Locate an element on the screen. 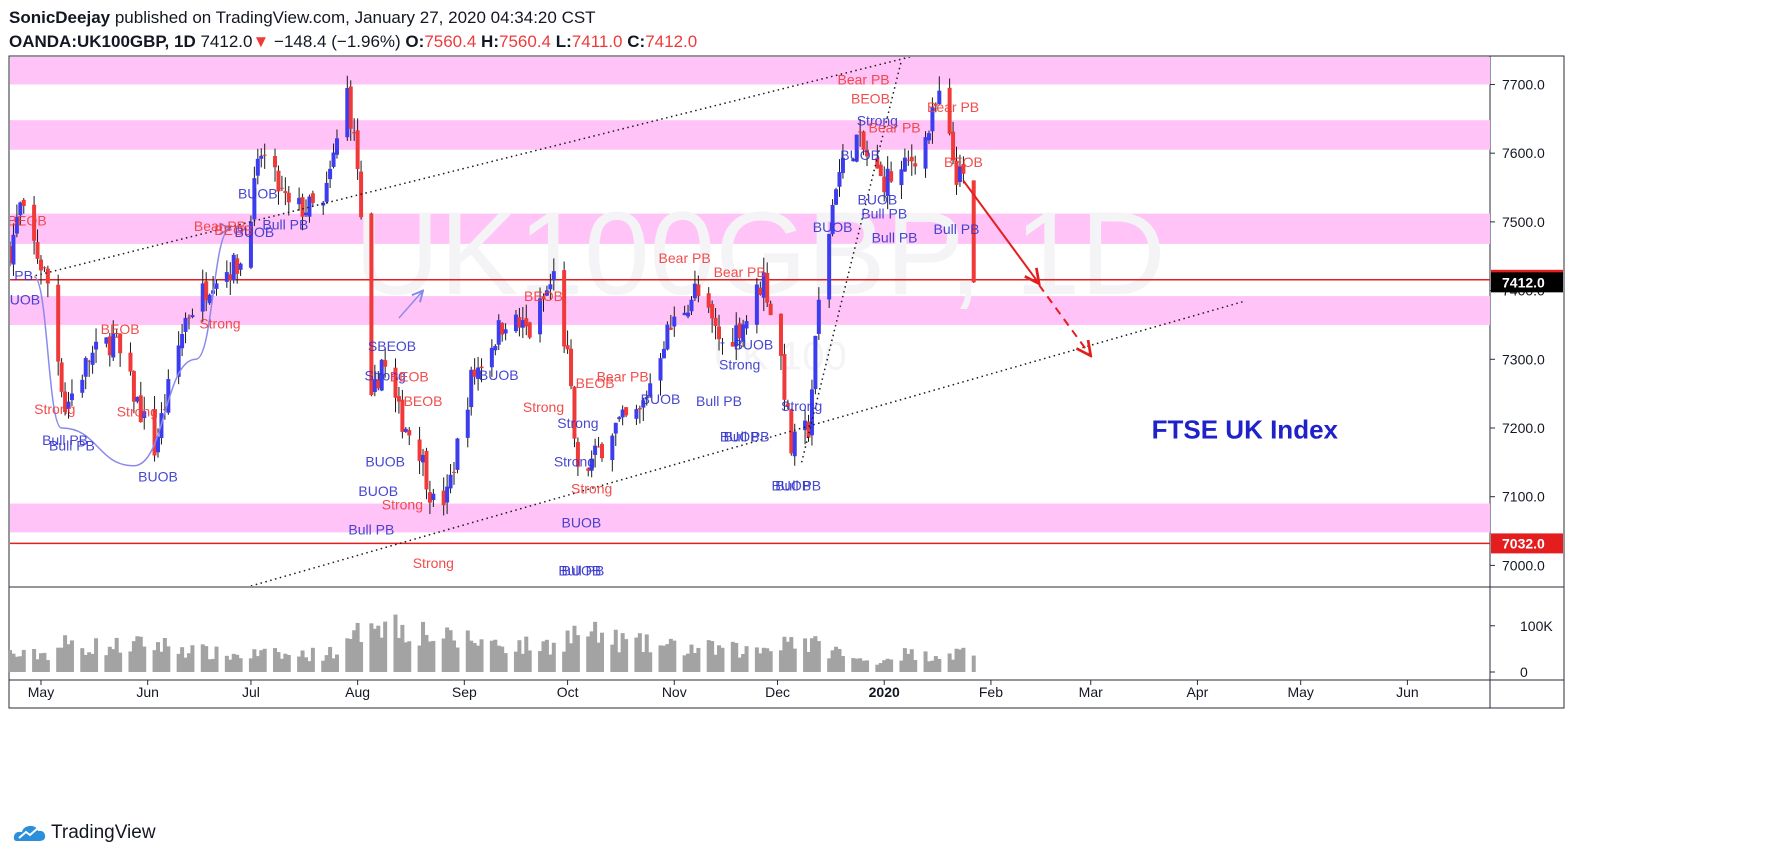  projection-arrow-dashed is located at coordinates (1064, 320).